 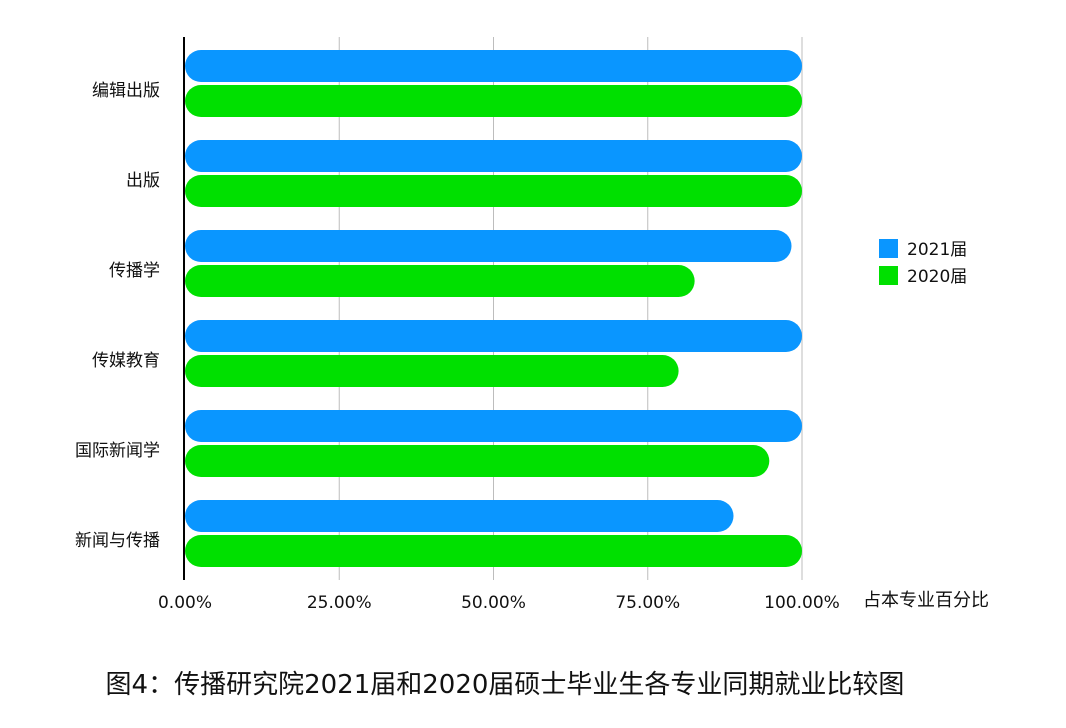 What do you see at coordinates (937, 250) in the screenshot?
I see `legend-label: 2021届` at bounding box center [937, 250].